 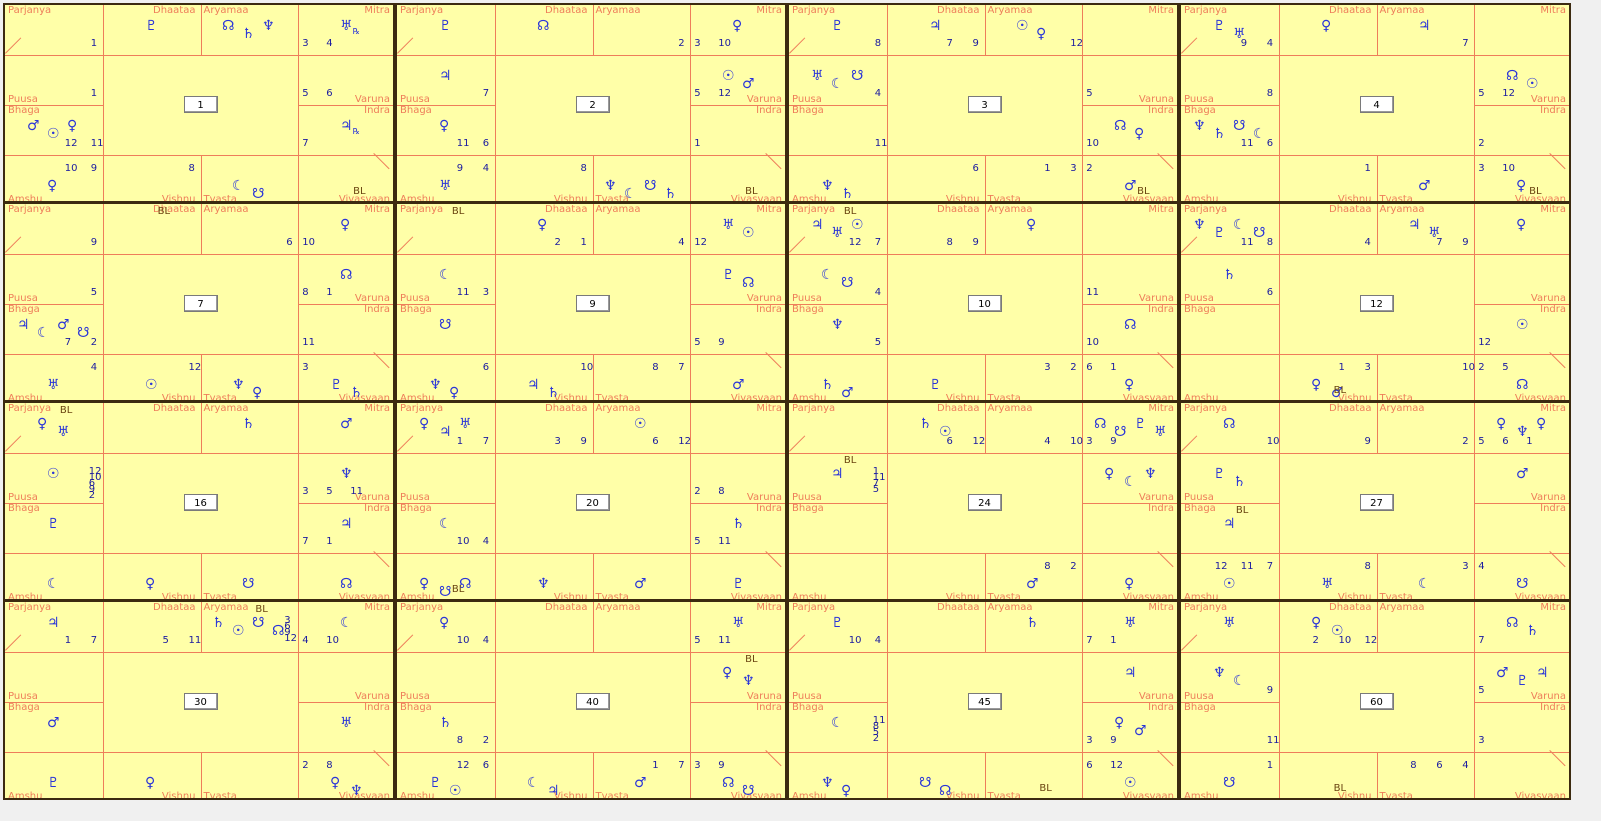 I want to click on chart-label-button: 40, so click(x=592, y=701).